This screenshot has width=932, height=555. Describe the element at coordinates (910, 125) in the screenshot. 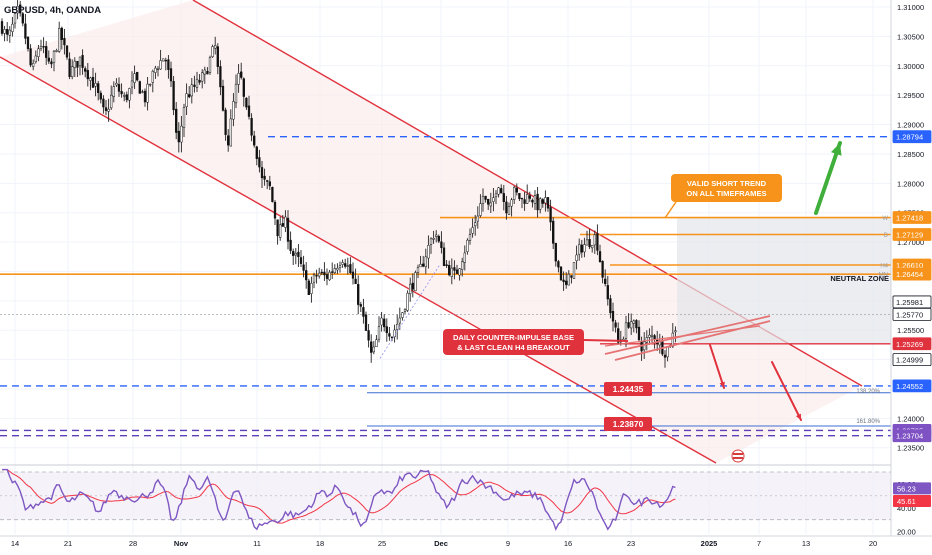

I see `price-tick: 1.29000` at that location.